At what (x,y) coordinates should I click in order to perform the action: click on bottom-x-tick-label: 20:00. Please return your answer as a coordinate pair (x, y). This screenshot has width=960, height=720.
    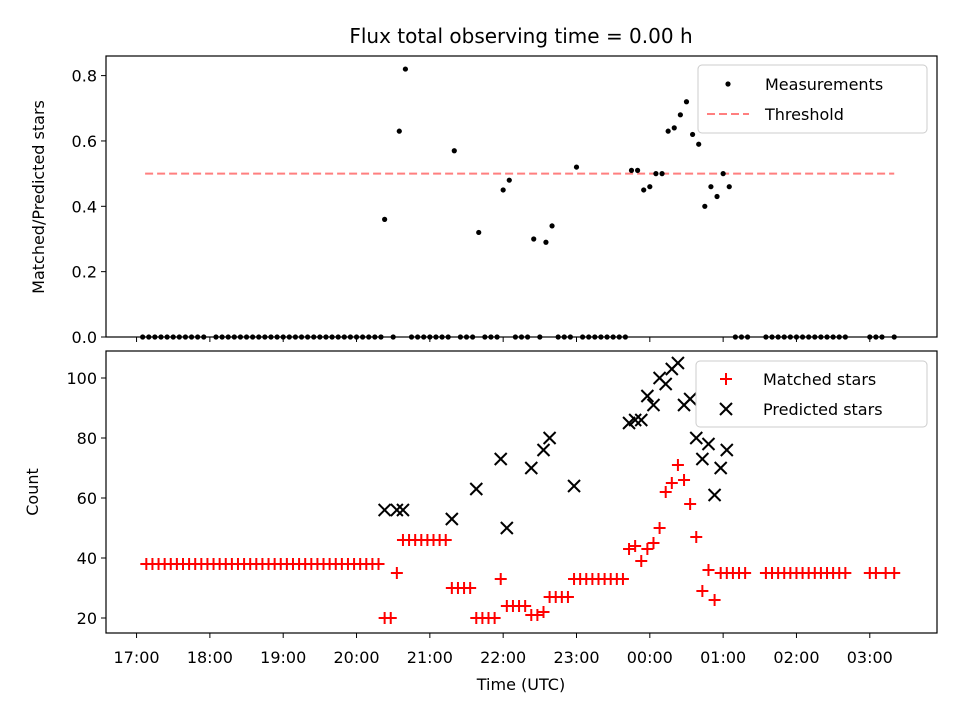
    Looking at the image, I should click on (356, 657).